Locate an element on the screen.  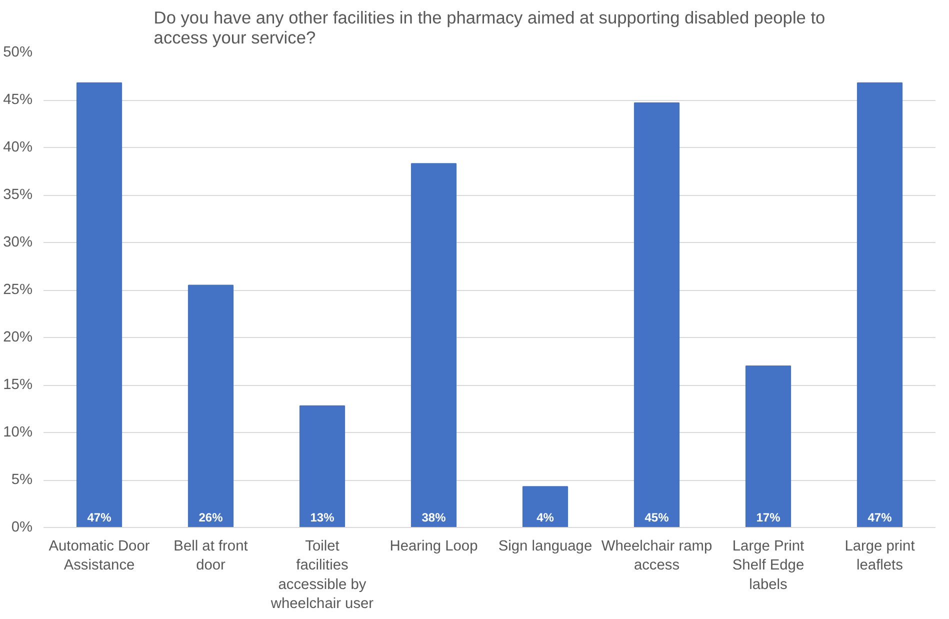
y-tick-label: 10% is located at coordinates (18, 432).